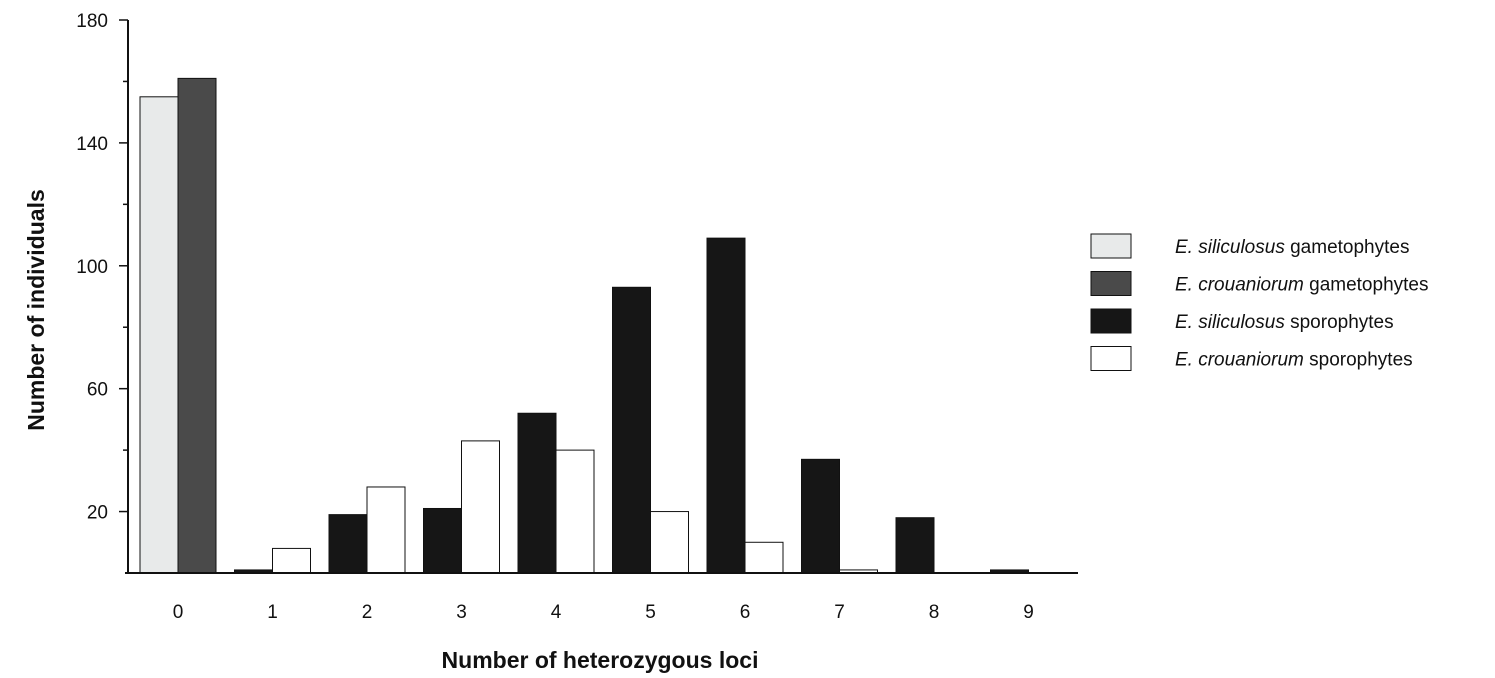  Describe the element at coordinates (934, 612) in the screenshot. I see `x-tick-label: 8` at that location.